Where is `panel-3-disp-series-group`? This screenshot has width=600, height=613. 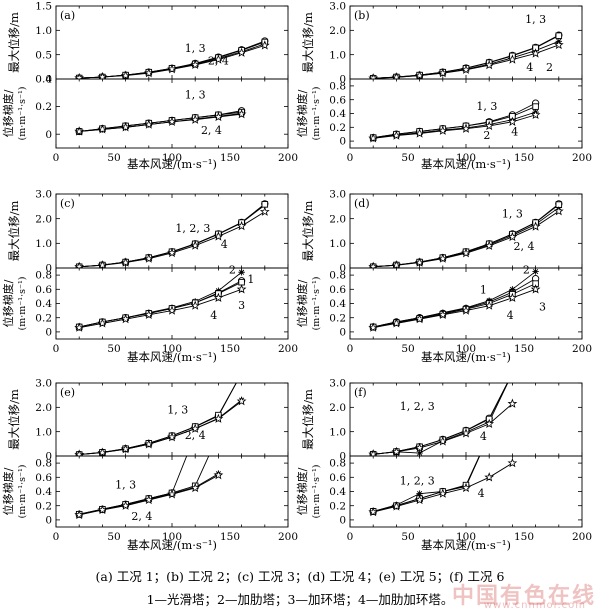 panel-3-disp-series-group is located at coordinates (466, 234).